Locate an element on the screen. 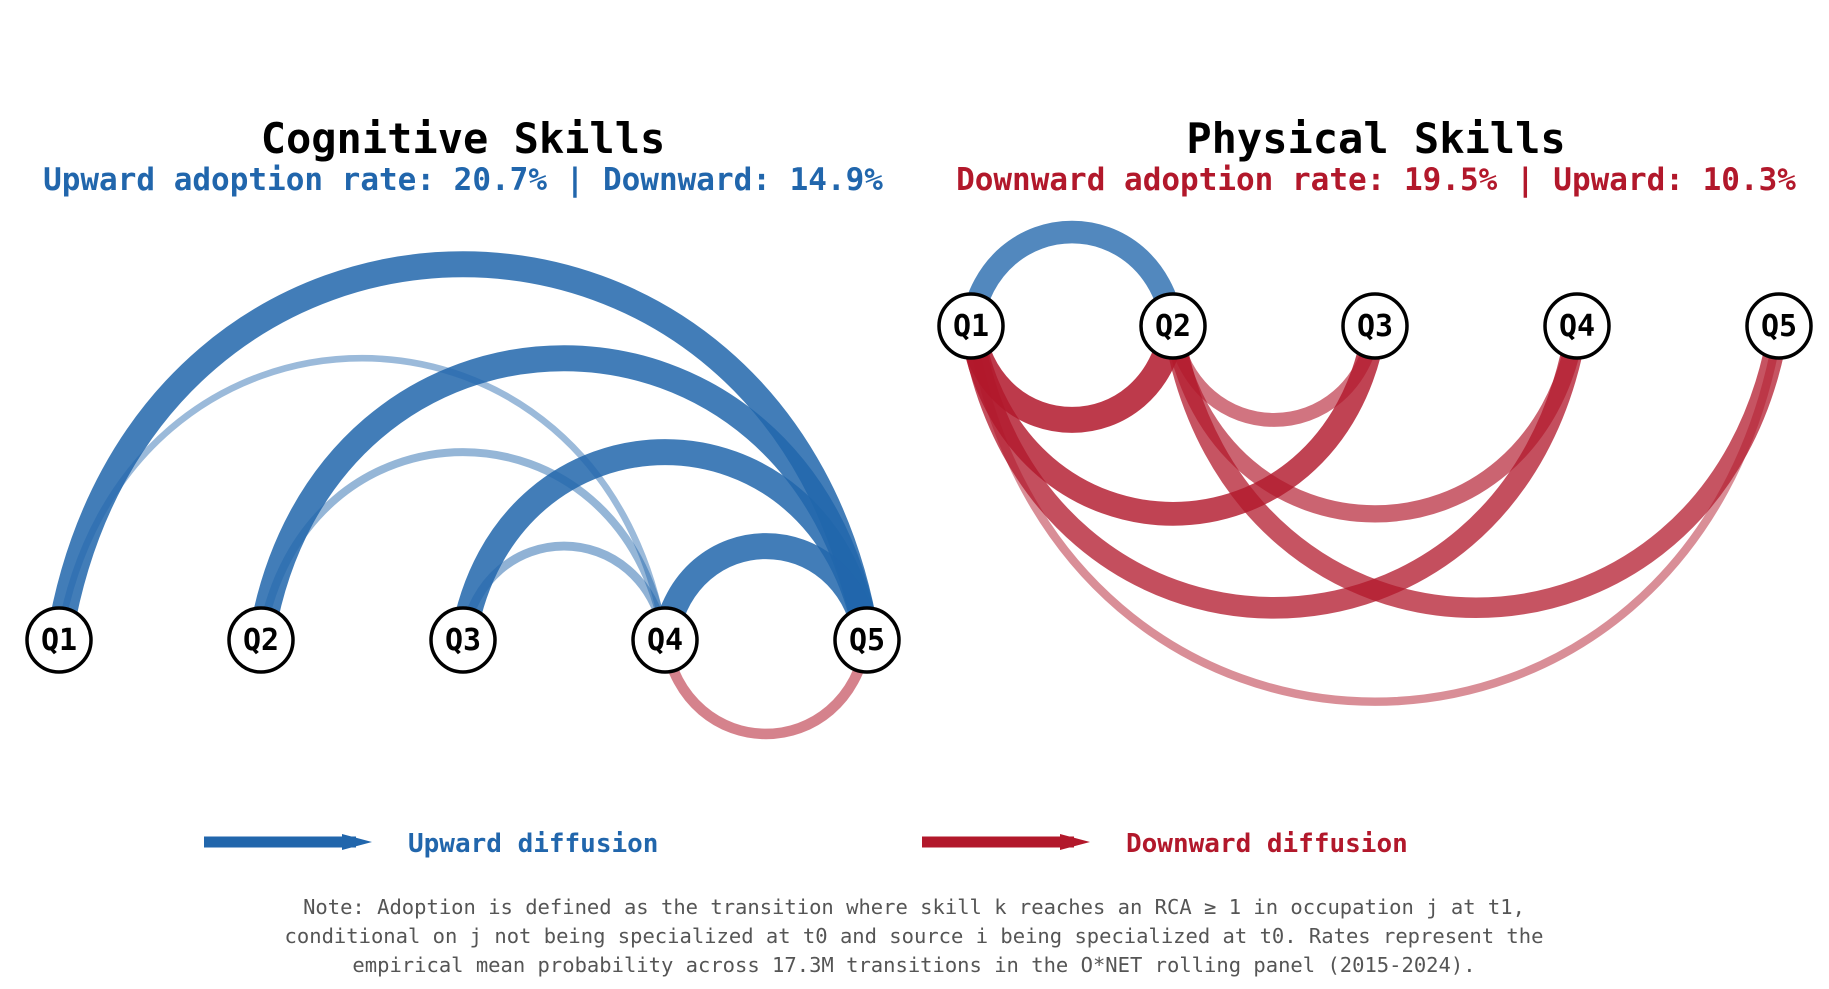 The width and height of the screenshot is (1829, 989). flow-arc-physical-q5-to-q2 is located at coordinates (1476, 467).